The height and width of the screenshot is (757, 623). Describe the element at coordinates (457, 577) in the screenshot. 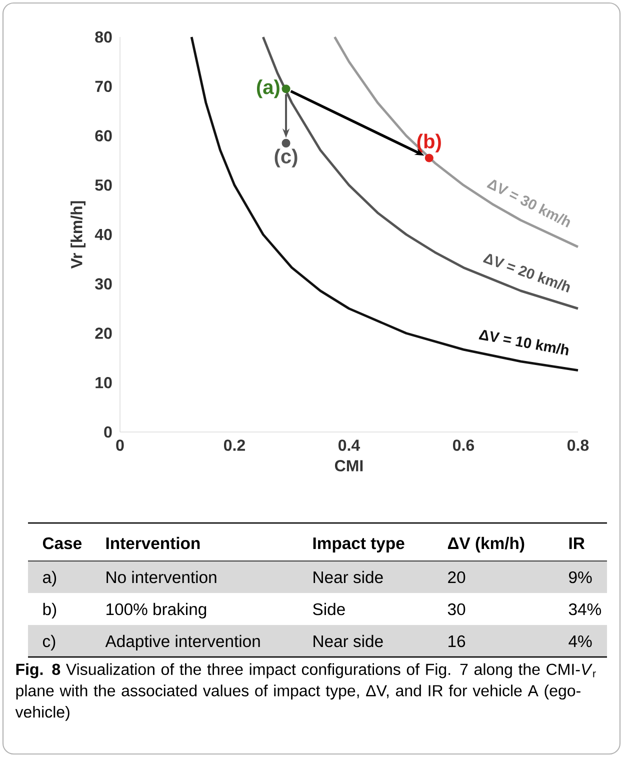

I see `text: 20` at that location.